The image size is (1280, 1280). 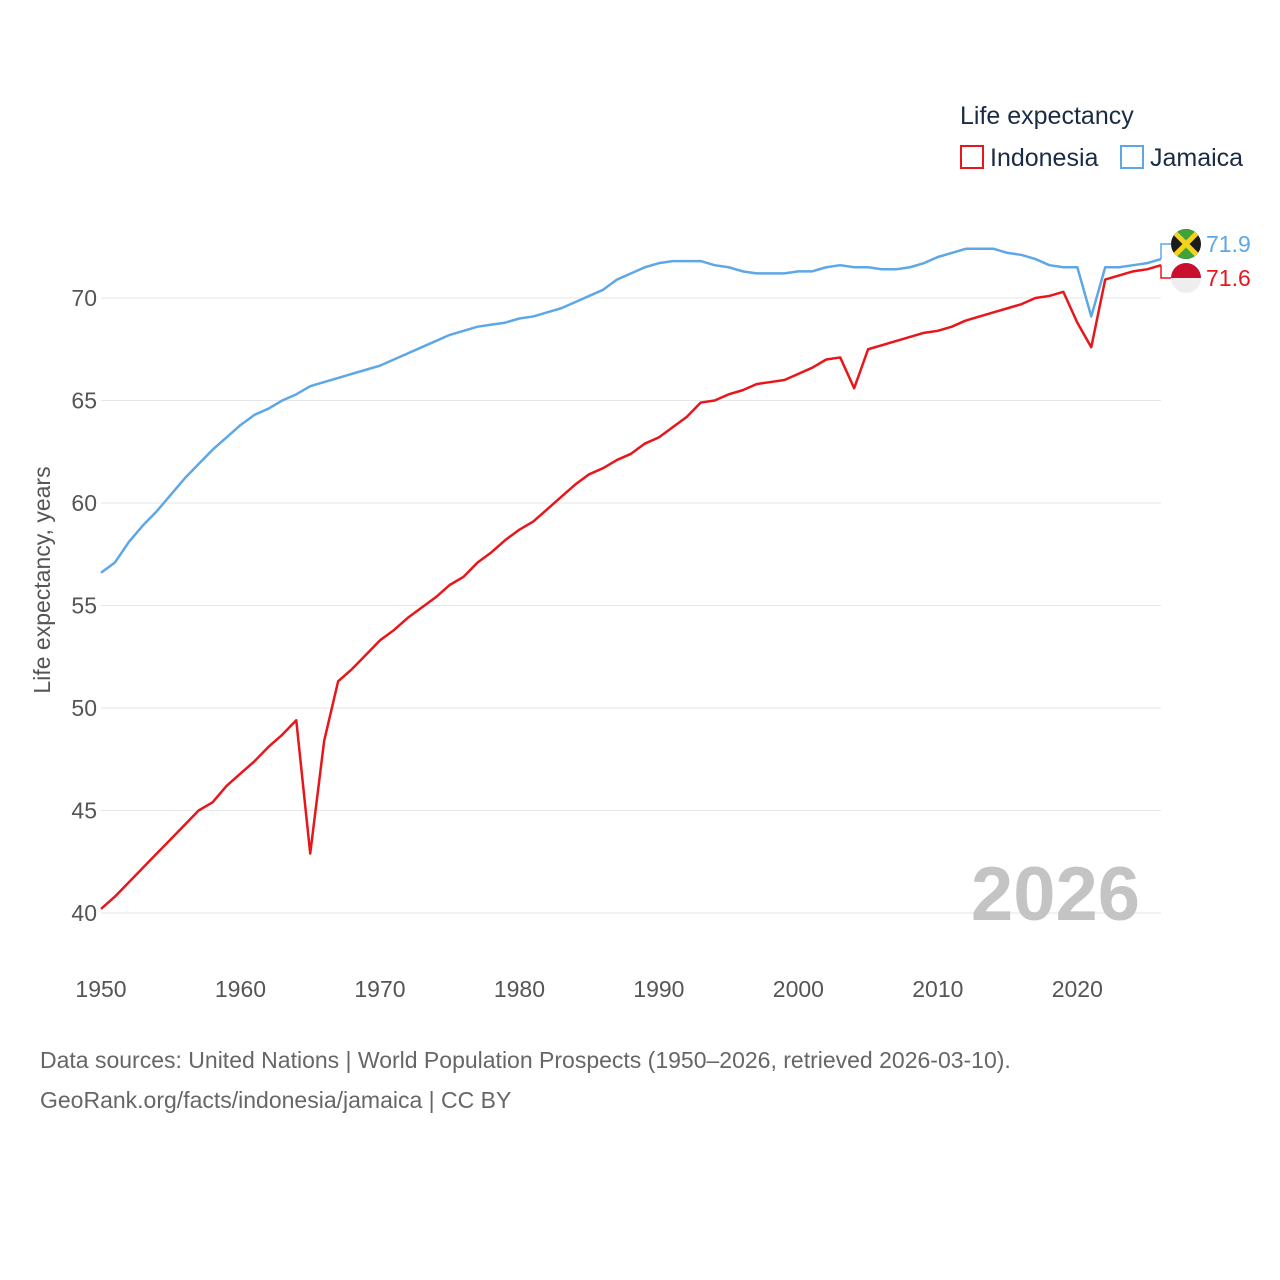 What do you see at coordinates (42, 579) in the screenshot?
I see `y-axis-title: Life expectancy, years` at bounding box center [42, 579].